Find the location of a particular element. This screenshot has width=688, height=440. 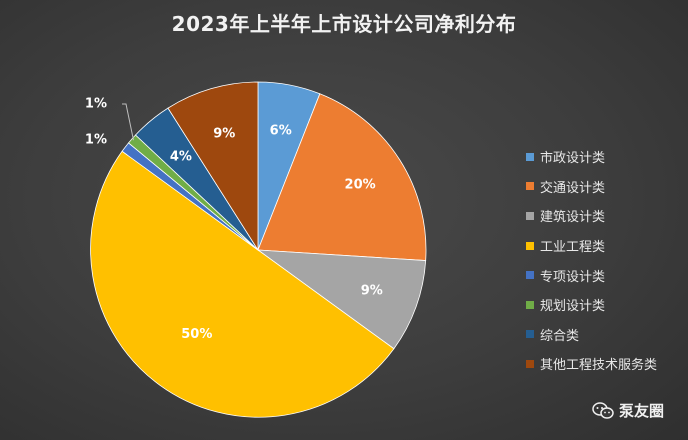

data-label-2: 20% is located at coordinates (360, 185).